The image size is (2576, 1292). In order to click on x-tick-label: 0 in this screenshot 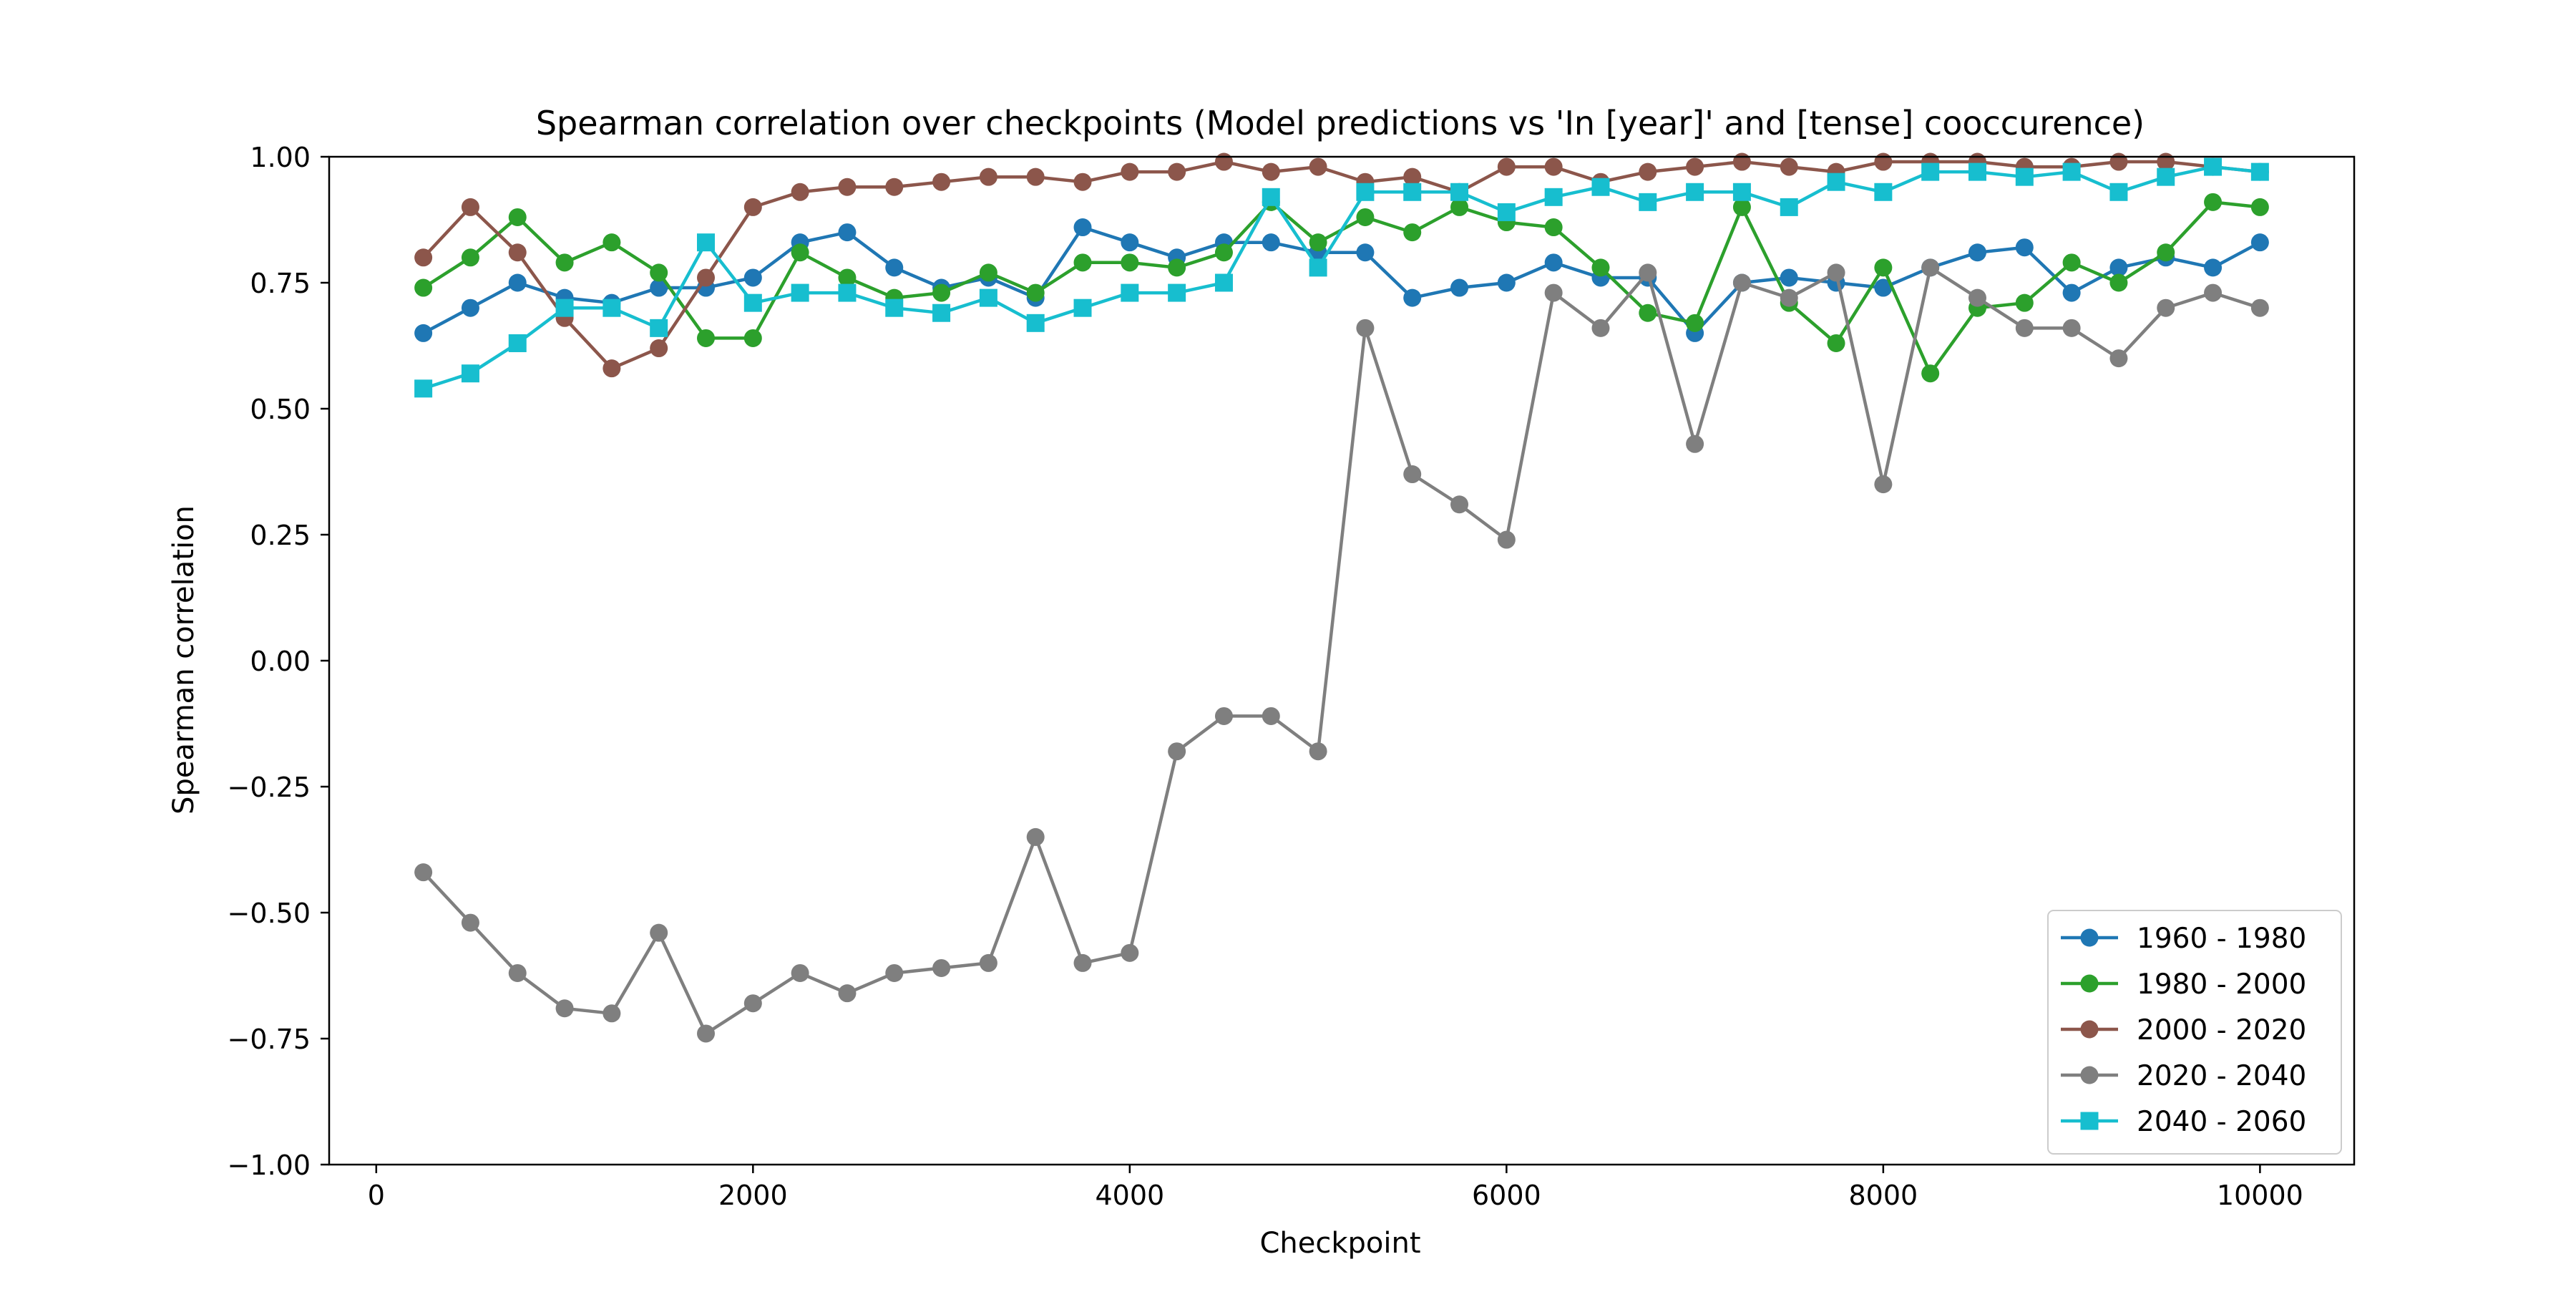, I will do `click(376, 1195)`.